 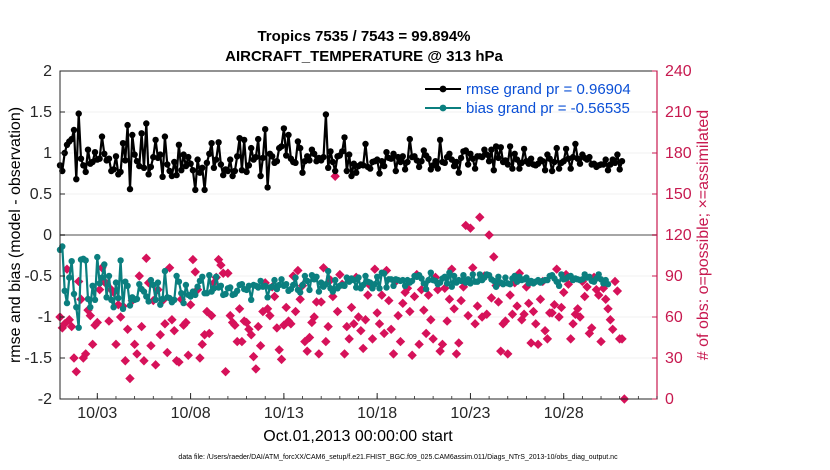 I want to click on right-tick-label: 120, so click(x=678, y=235).